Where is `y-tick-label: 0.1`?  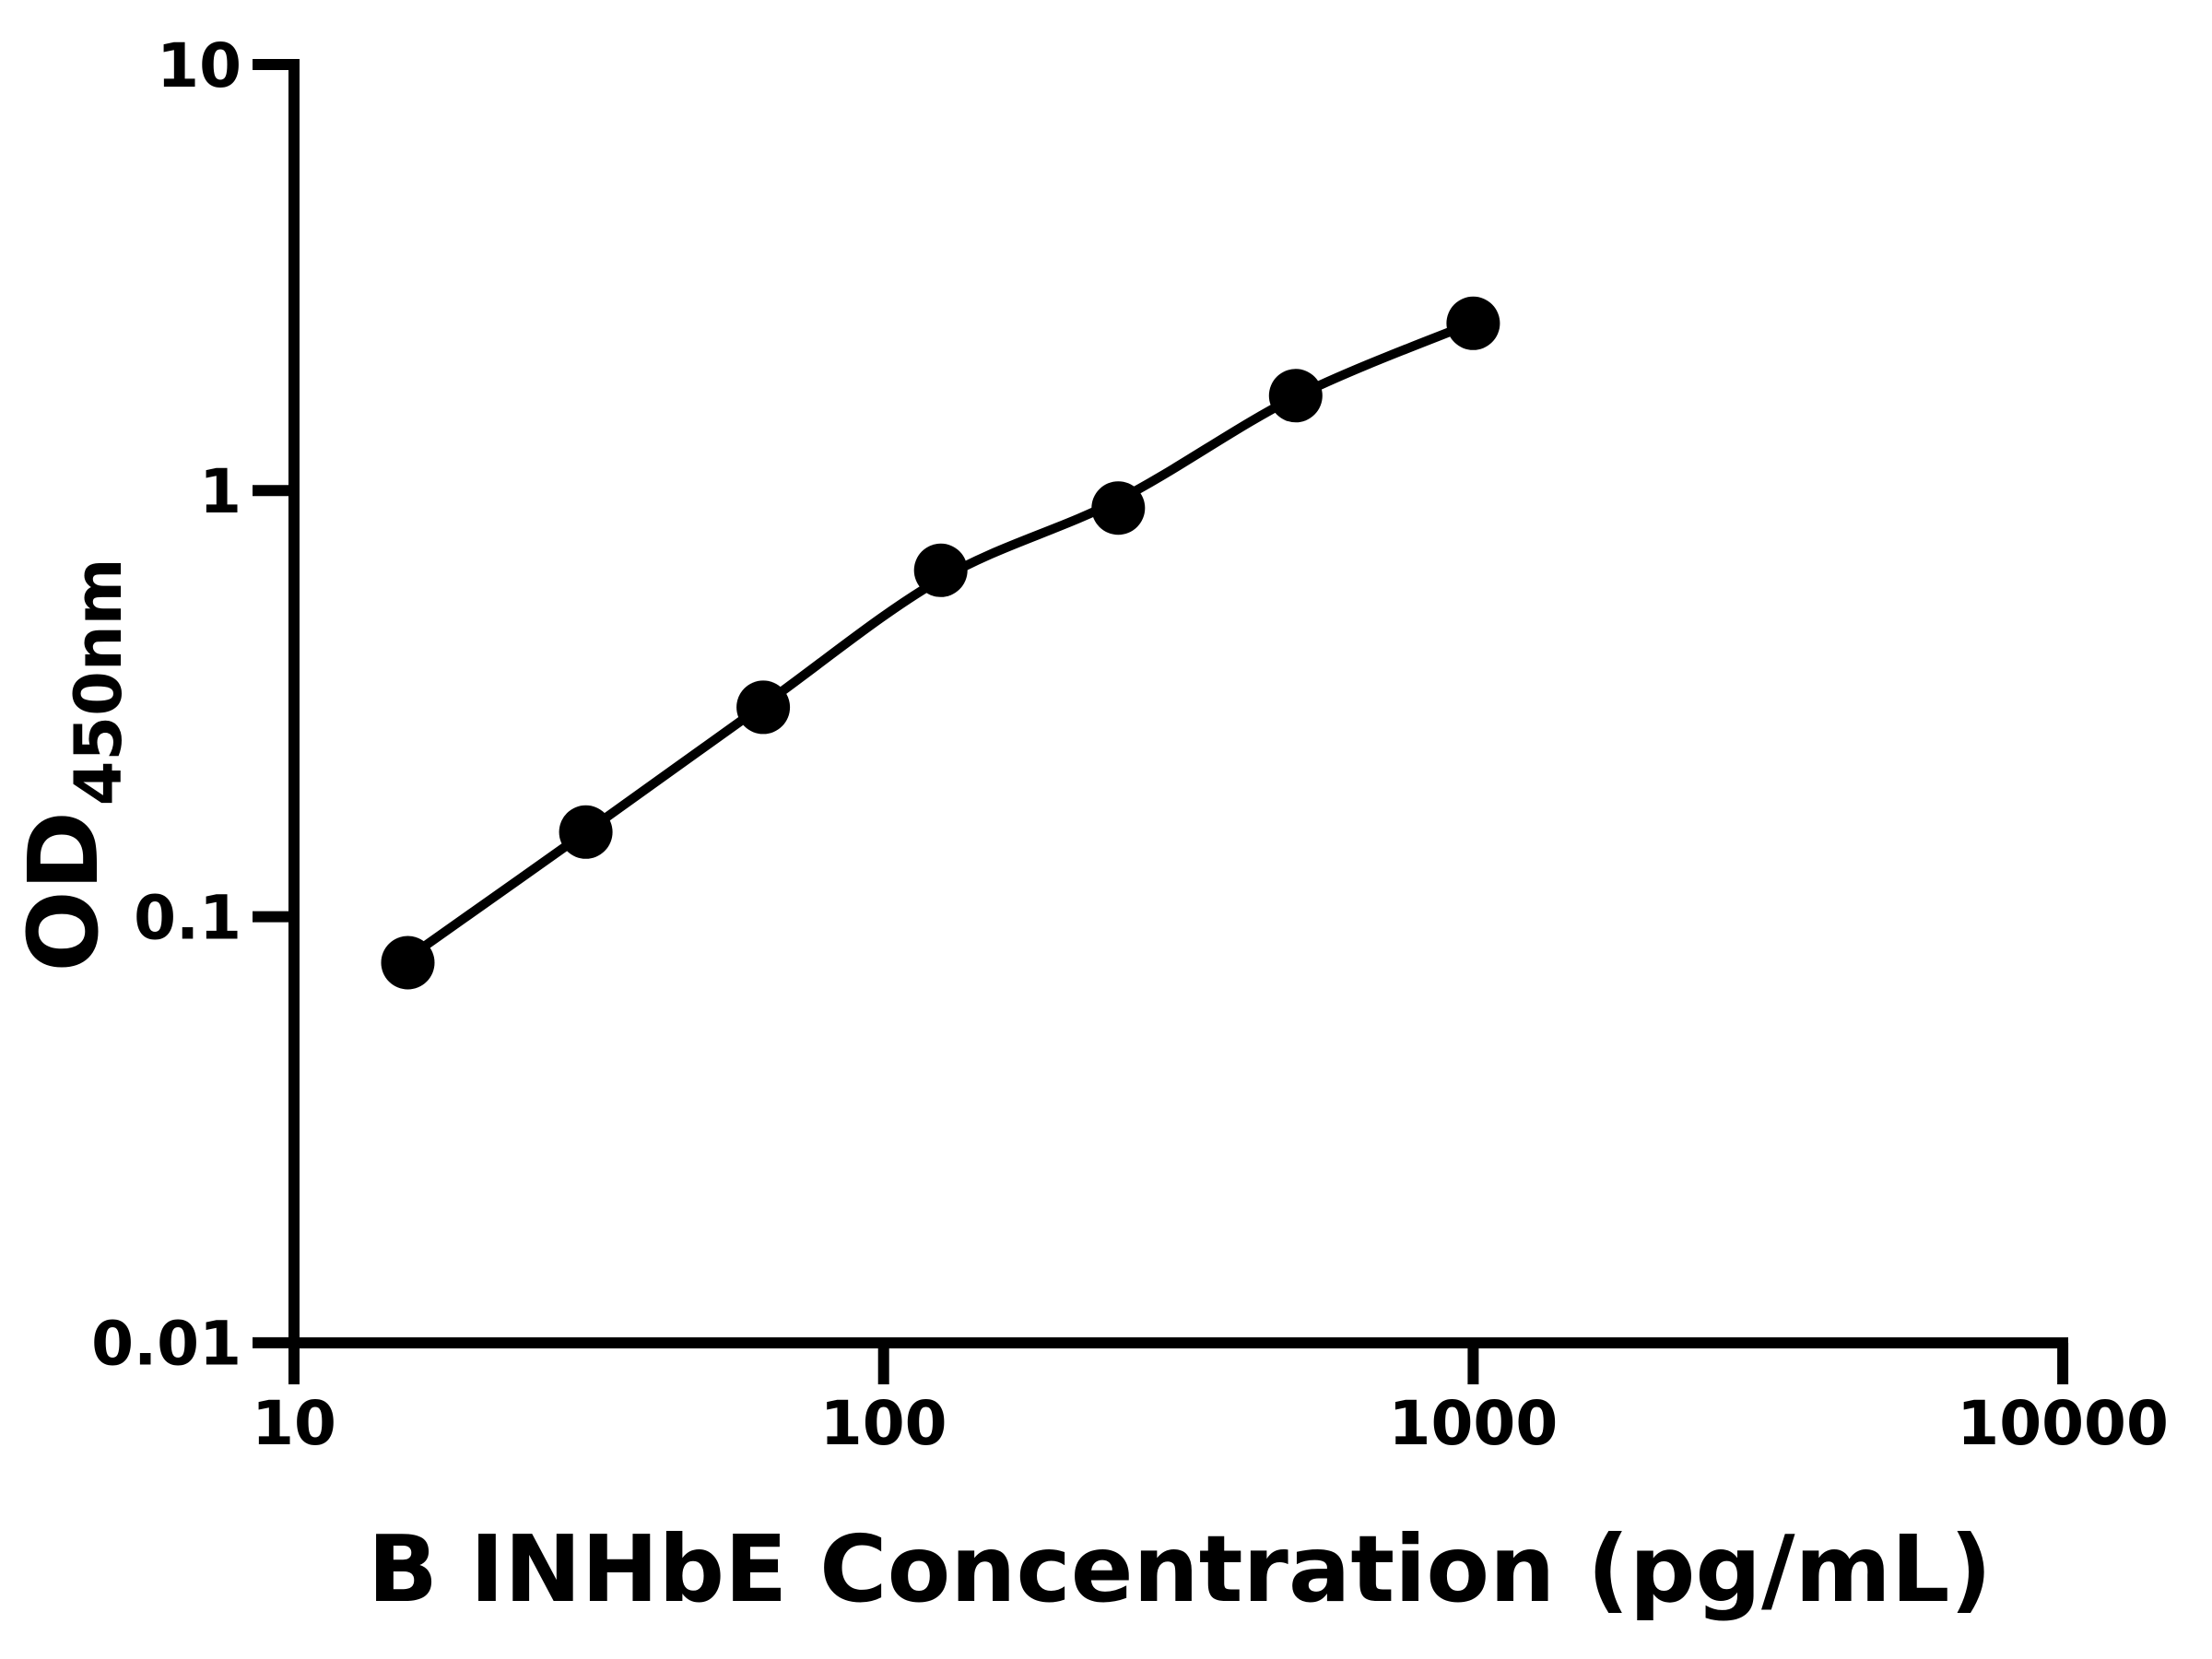
y-tick-label: 0.1 is located at coordinates (187, 917).